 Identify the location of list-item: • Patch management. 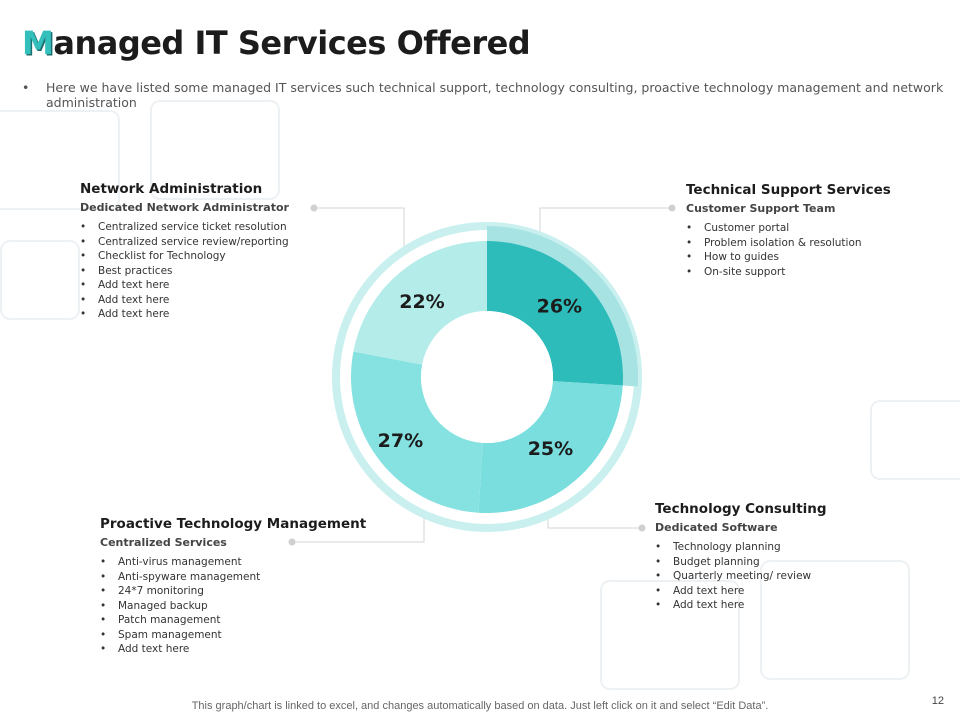
(233, 620).